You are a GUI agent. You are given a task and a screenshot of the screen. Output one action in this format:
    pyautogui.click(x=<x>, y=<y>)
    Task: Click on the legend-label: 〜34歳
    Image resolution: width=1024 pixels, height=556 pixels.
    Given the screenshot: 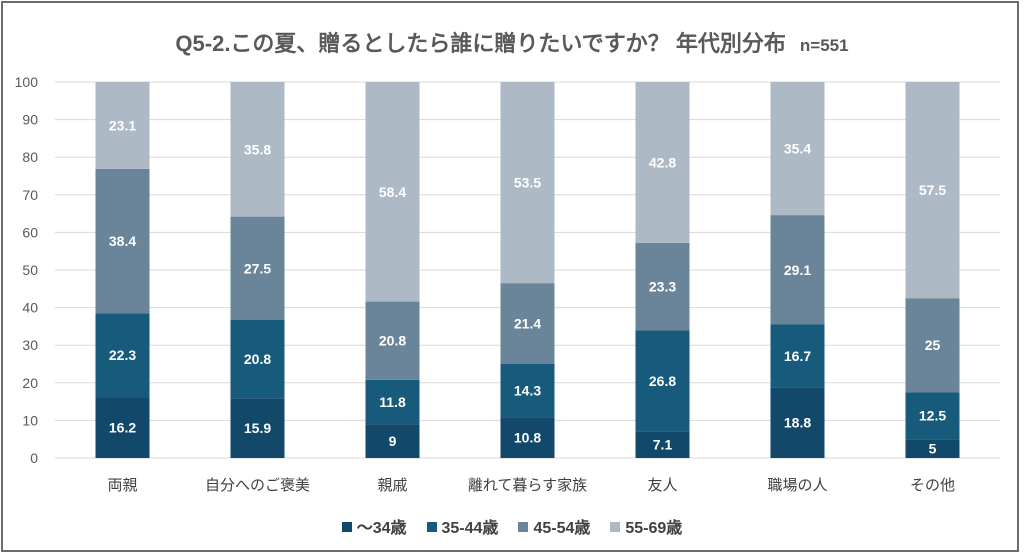 What is the action you would take?
    pyautogui.click(x=381, y=528)
    